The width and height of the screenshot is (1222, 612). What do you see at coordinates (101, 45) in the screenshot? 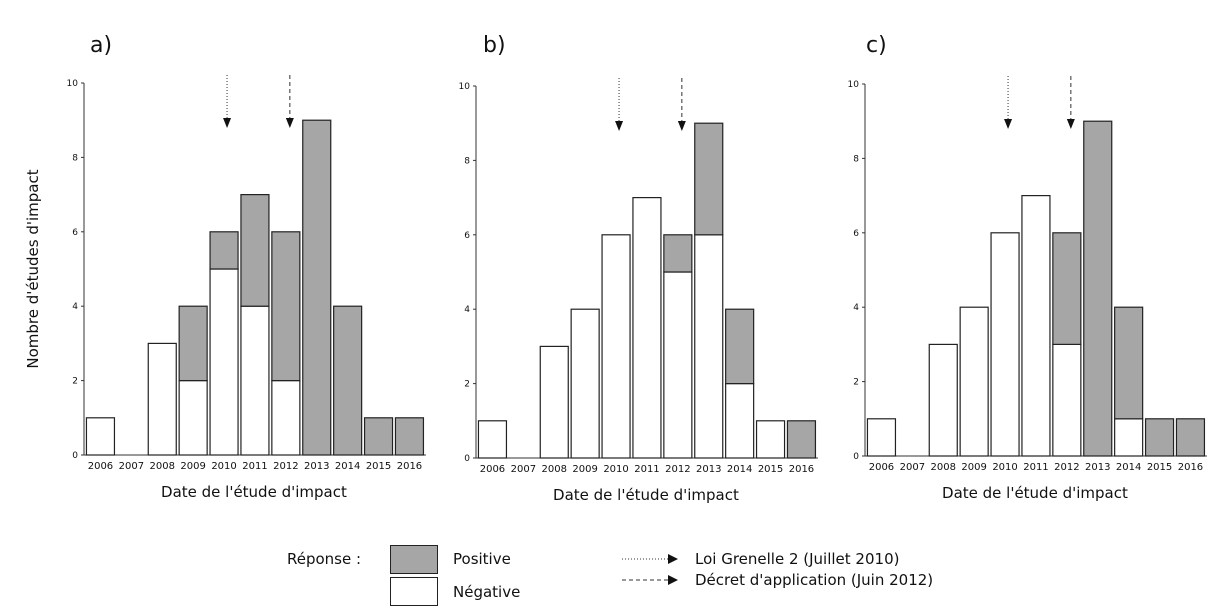
I see `panel-label: a)` at bounding box center [101, 45].